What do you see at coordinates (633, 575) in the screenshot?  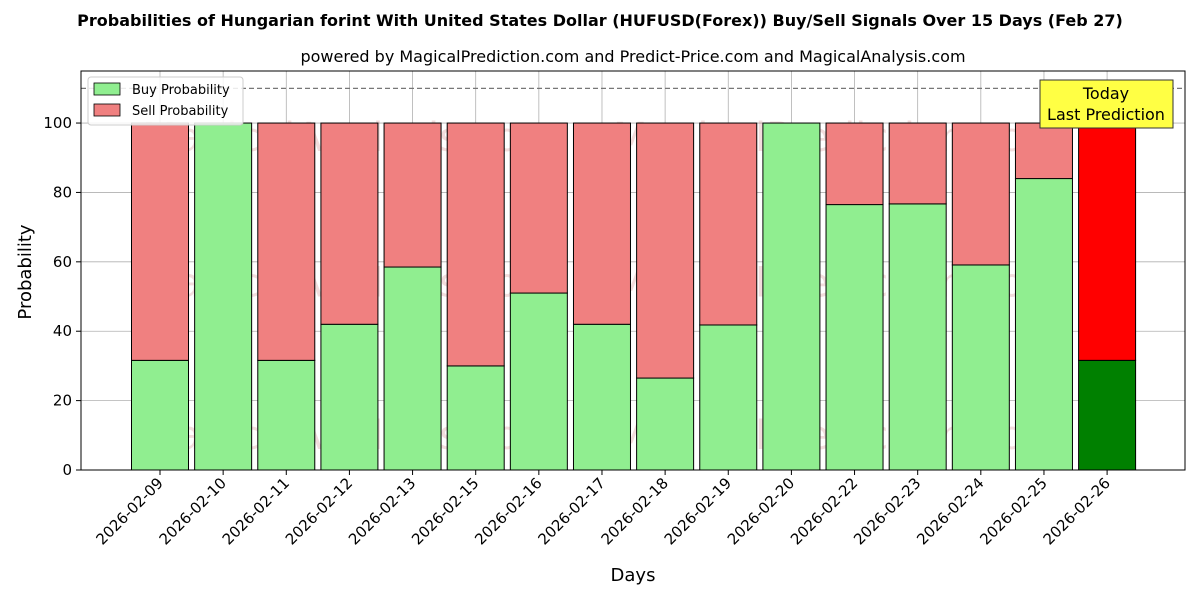 I see `x-axis-label: Days` at bounding box center [633, 575].